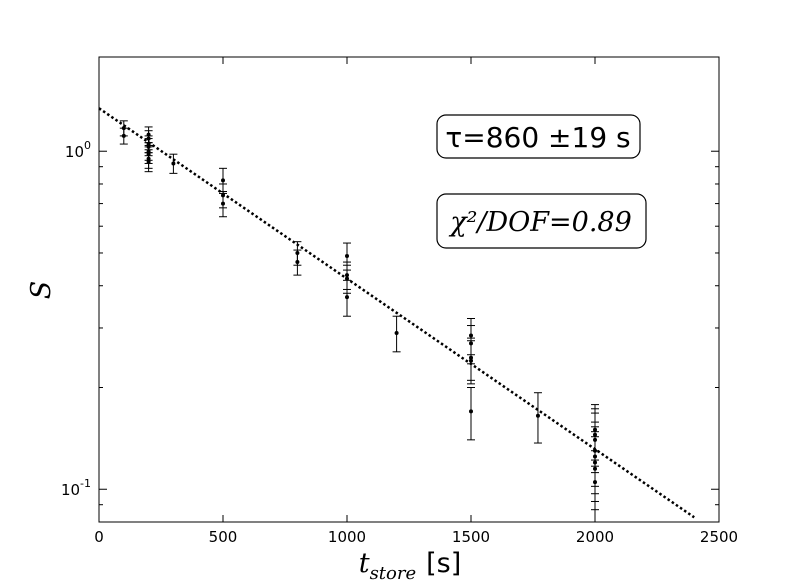 The width and height of the screenshot is (800, 582). I want to click on x-label-sub: store, so click(393, 572).